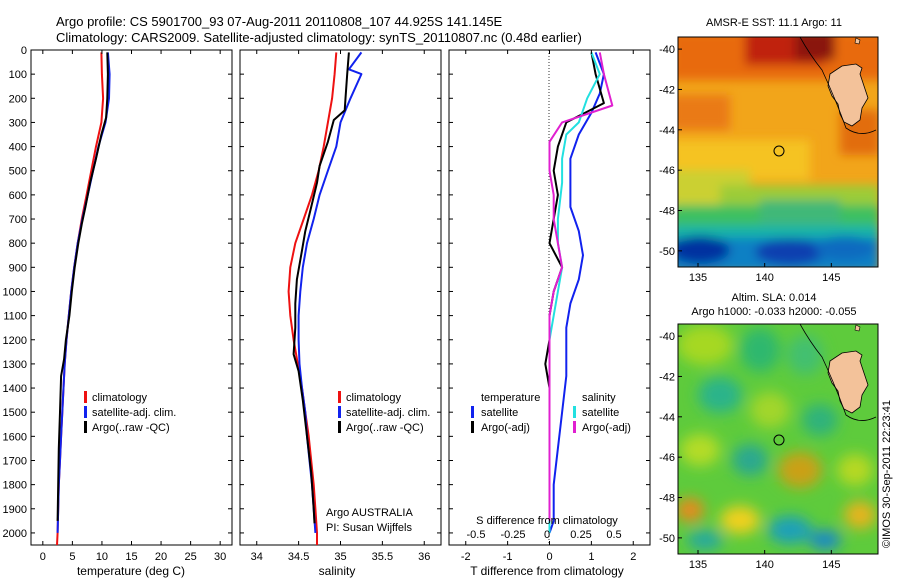 The image size is (900, 580). Describe the element at coordinates (547, 571) in the screenshot. I see `difference-xlabel: T difference from climatology` at that location.